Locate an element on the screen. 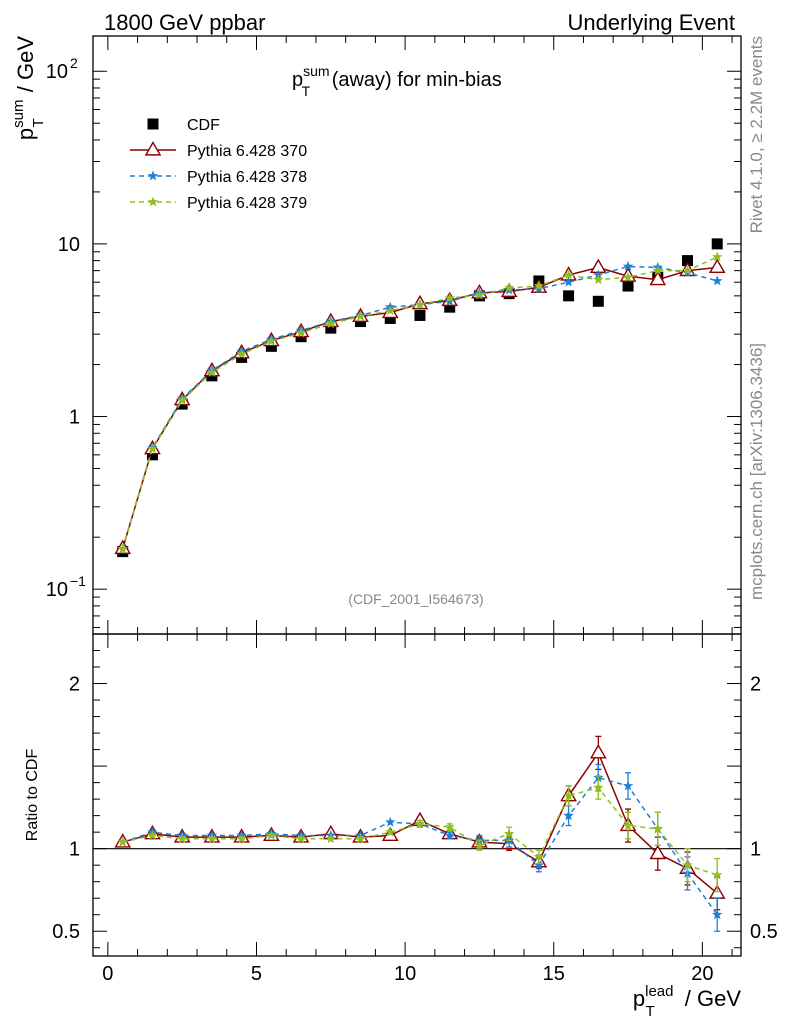 The width and height of the screenshot is (786, 1024). ratio-y-tick-label-right: 1 is located at coordinates (755, 850).